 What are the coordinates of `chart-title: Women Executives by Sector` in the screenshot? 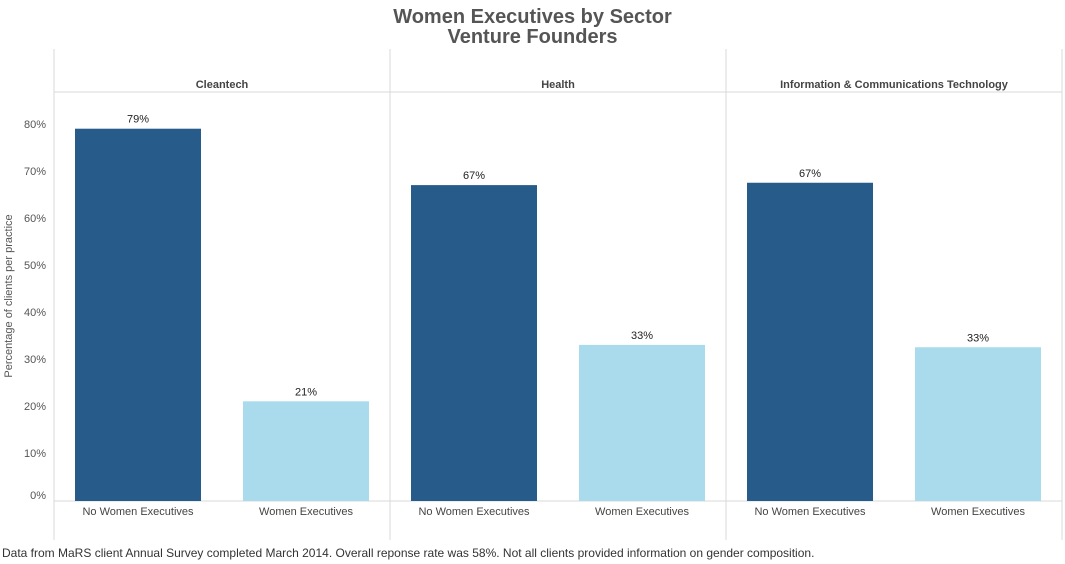 It's located at (532, 17).